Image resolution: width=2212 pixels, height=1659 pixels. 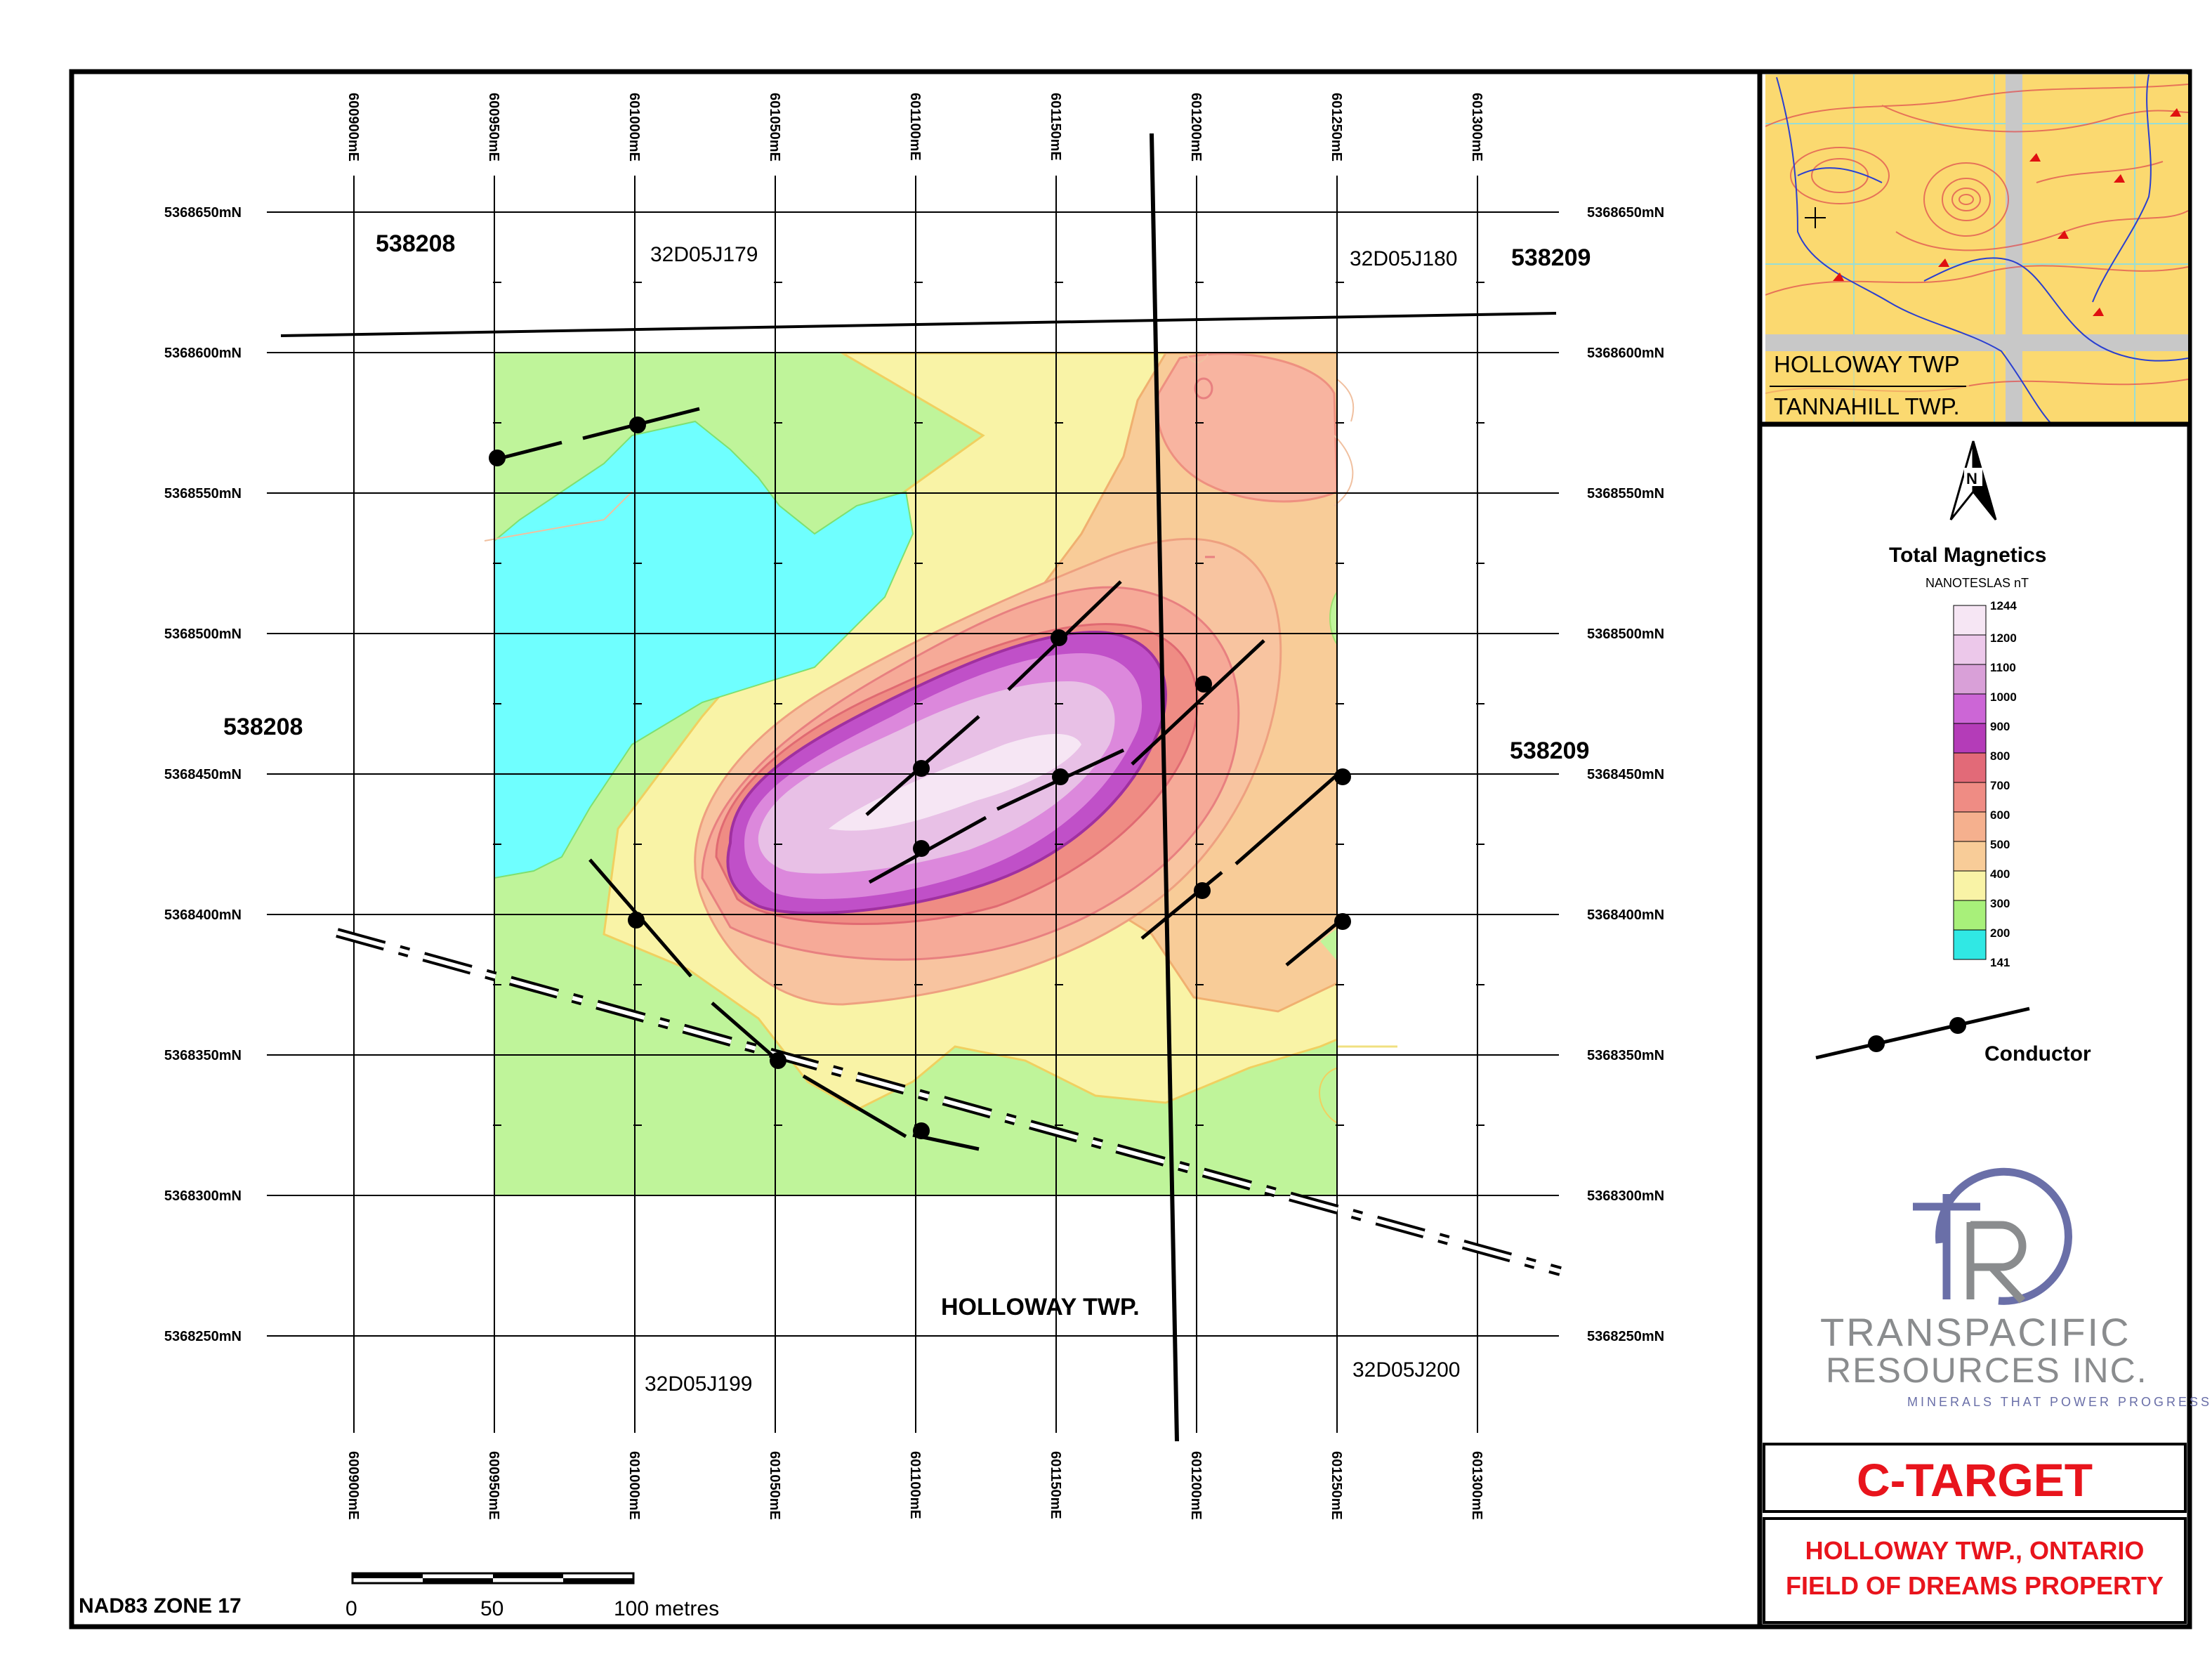 I want to click on subtitle-box, so click(x=1975, y=1570).